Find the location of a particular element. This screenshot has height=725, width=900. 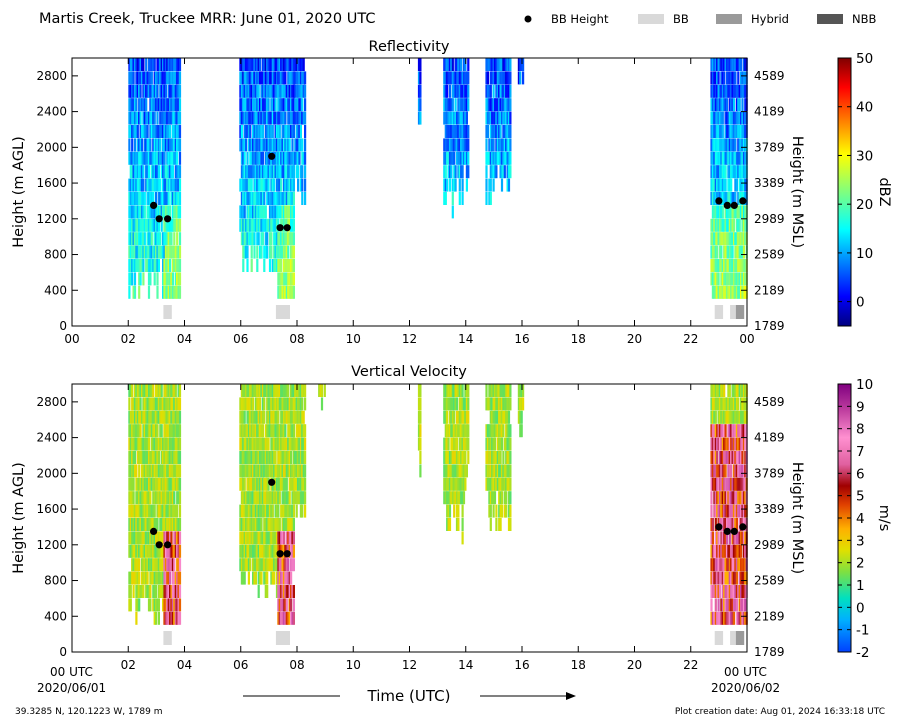

colorbar-tick-label: 2 is located at coordinates (860, 564).